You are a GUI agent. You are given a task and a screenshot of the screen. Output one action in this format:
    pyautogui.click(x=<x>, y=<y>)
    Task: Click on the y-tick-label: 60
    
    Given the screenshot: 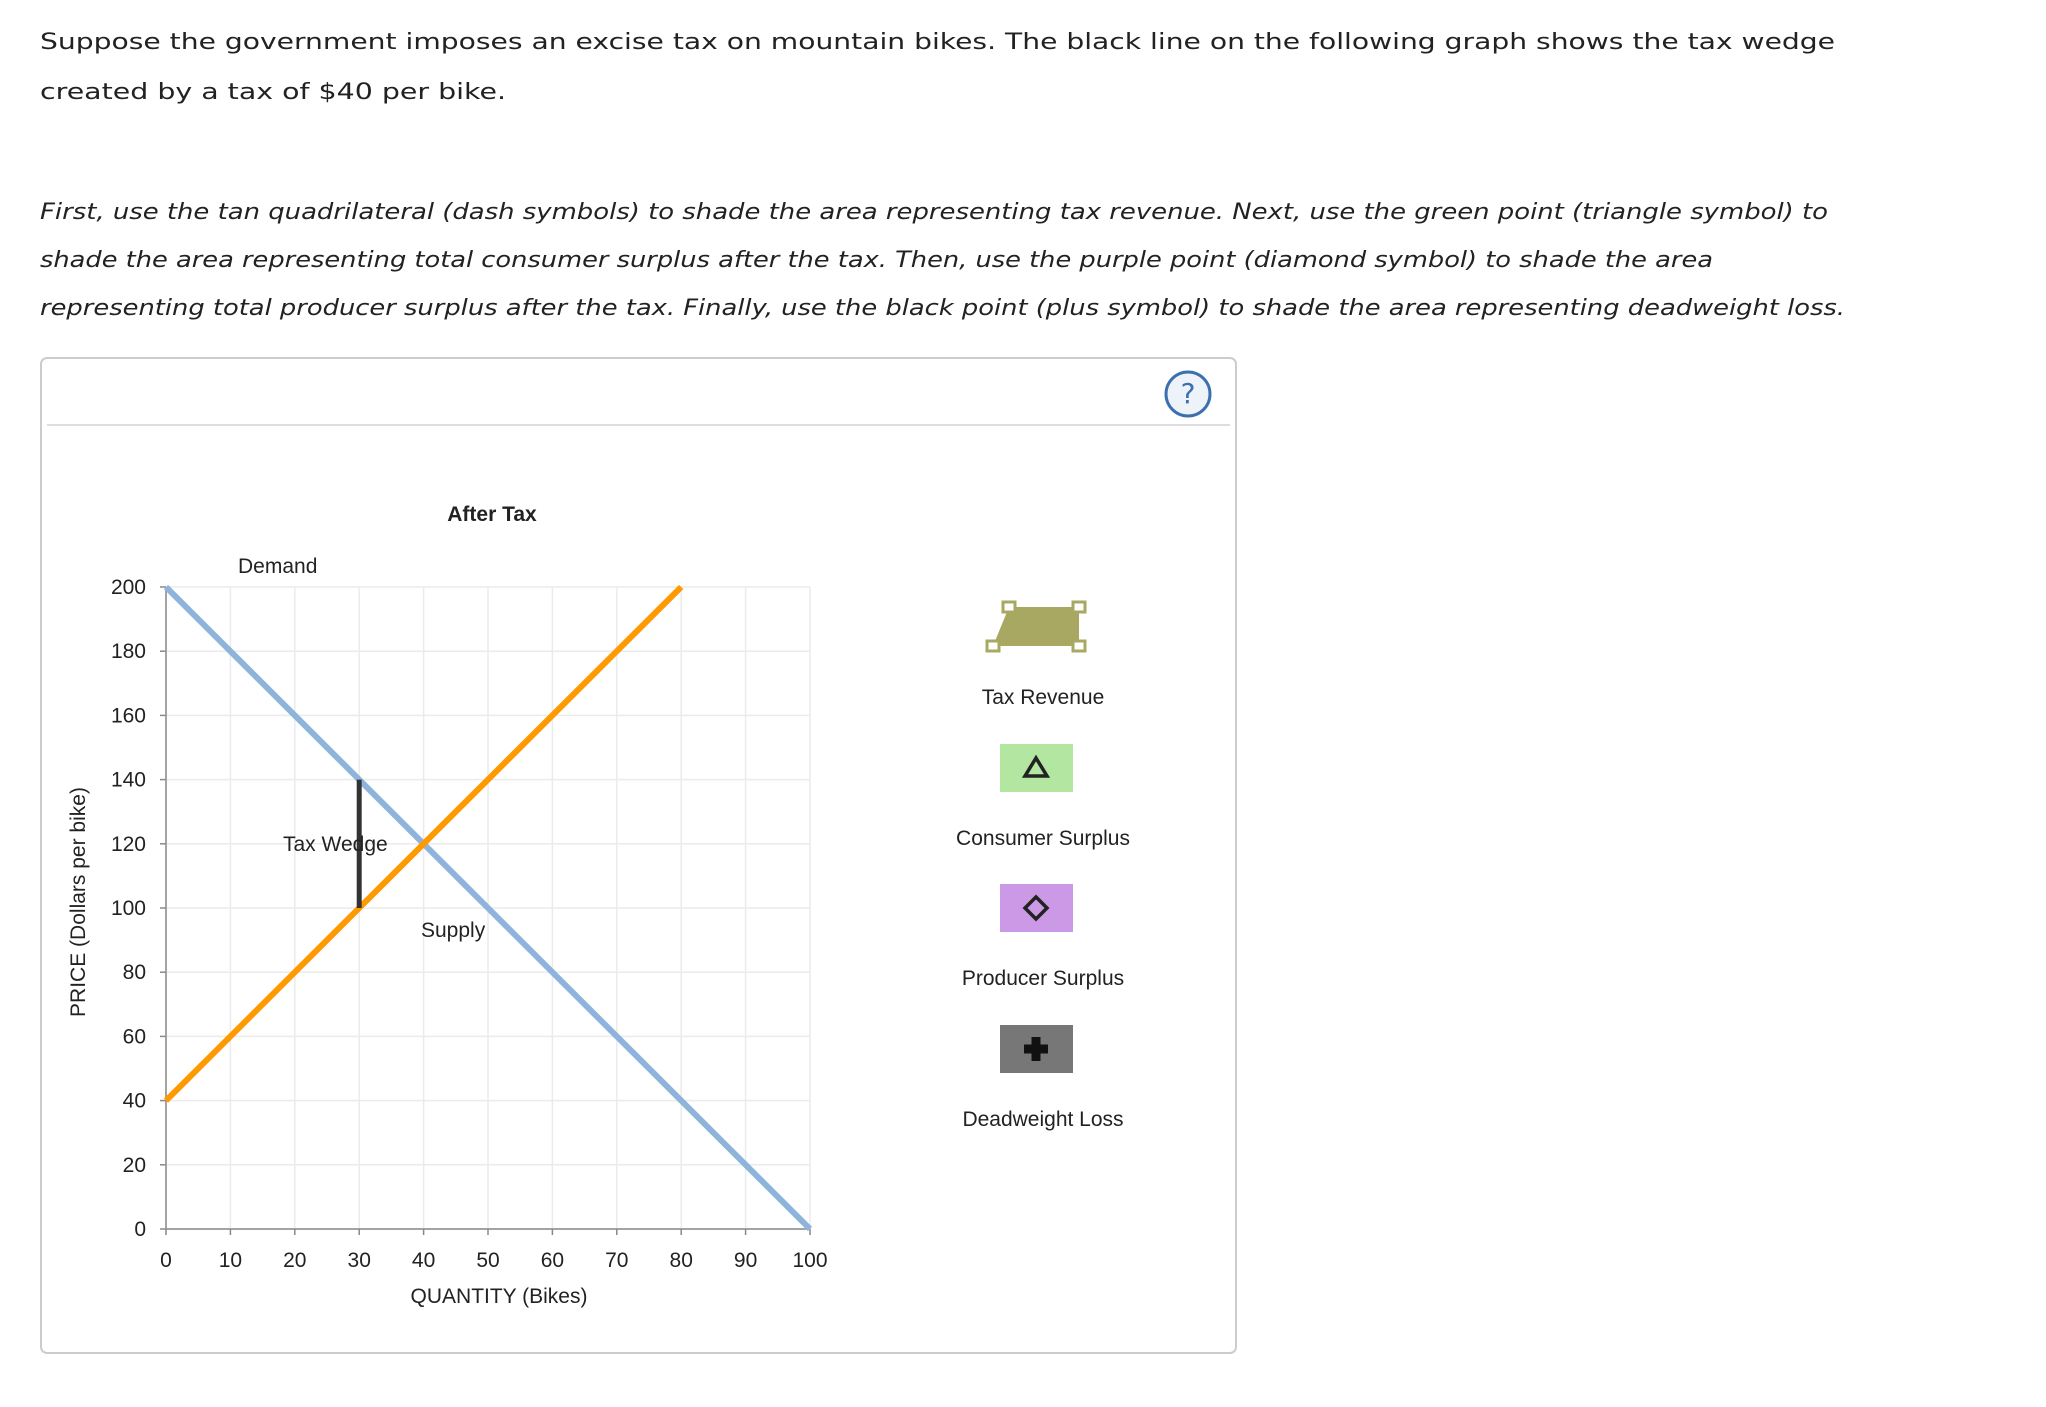 What is the action you would take?
    pyautogui.click(x=134, y=1036)
    